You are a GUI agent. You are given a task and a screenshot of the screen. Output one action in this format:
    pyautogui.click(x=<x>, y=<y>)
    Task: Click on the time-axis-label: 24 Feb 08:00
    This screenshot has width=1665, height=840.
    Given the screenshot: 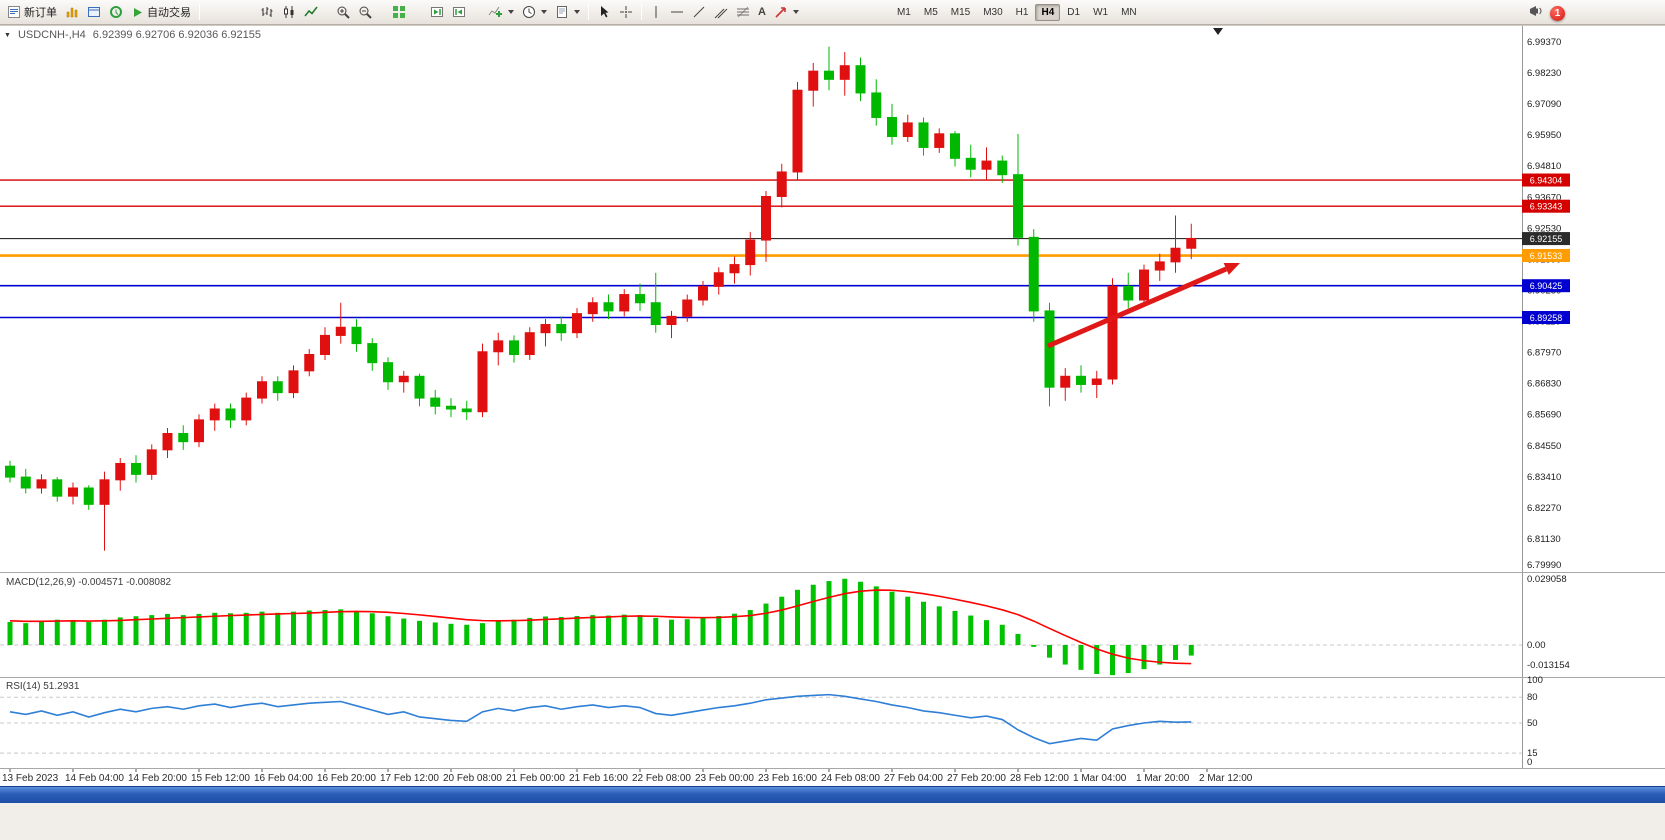 What is the action you would take?
    pyautogui.click(x=850, y=778)
    